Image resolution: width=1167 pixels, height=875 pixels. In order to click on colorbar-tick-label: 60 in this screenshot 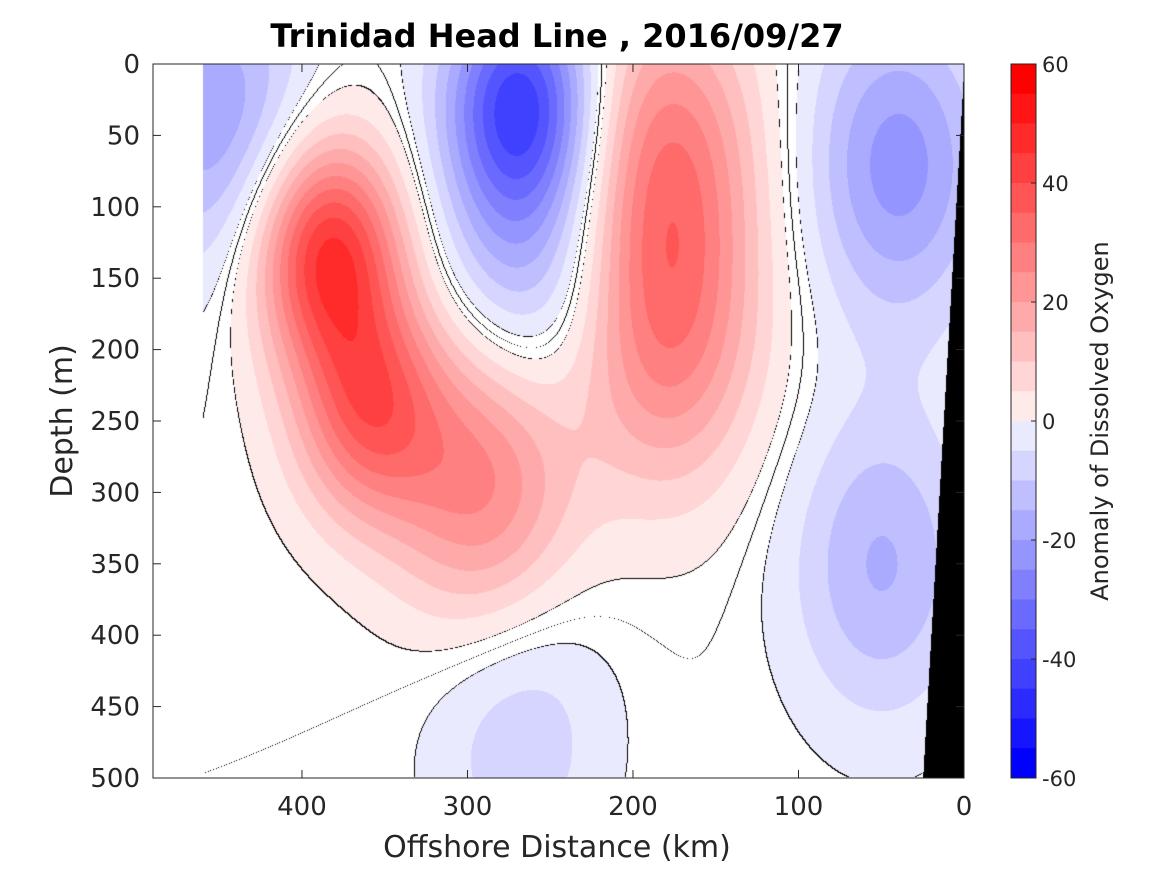, I will do `click(1055, 65)`.